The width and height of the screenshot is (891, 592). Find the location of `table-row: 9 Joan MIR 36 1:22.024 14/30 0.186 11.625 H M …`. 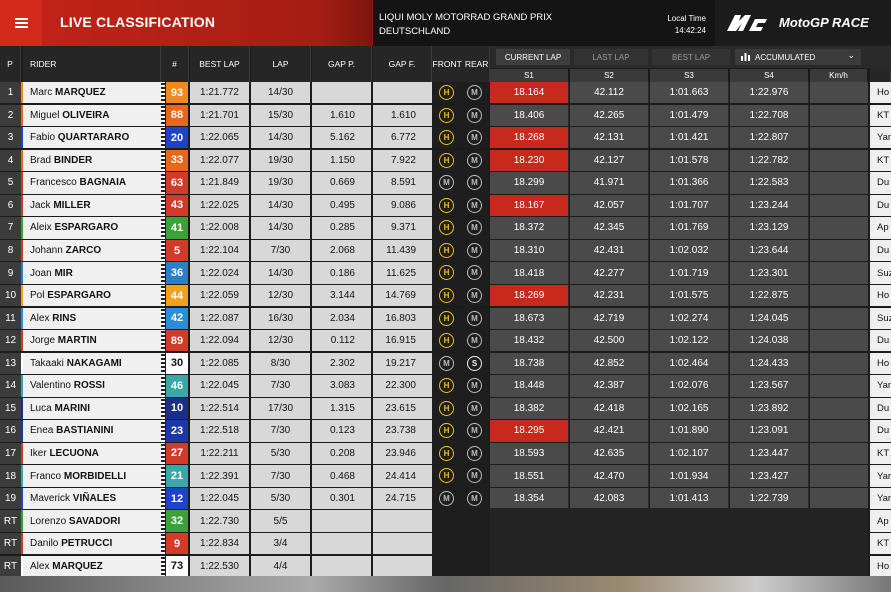

table-row: 9 Joan MIR 36 1:22.024 14/30 0.186 11.625 H M … is located at coordinates (445, 273).